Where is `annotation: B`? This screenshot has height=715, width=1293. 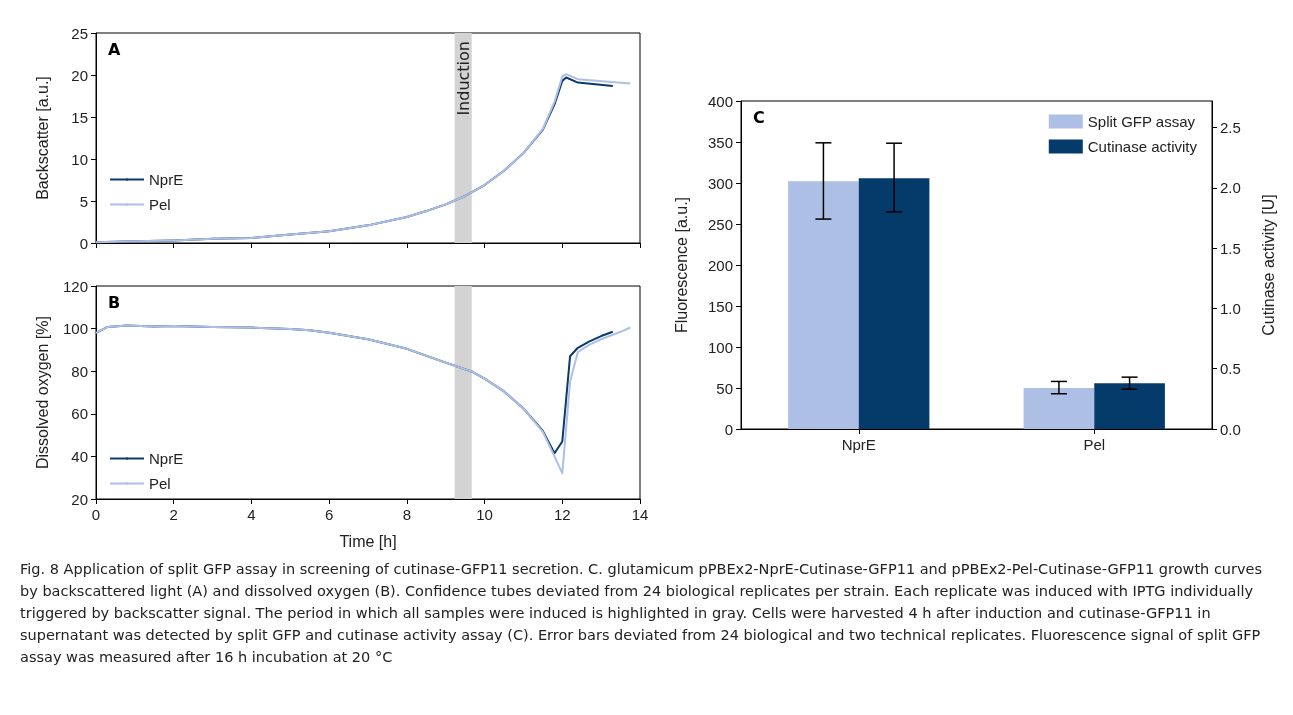
annotation: B is located at coordinates (114, 302).